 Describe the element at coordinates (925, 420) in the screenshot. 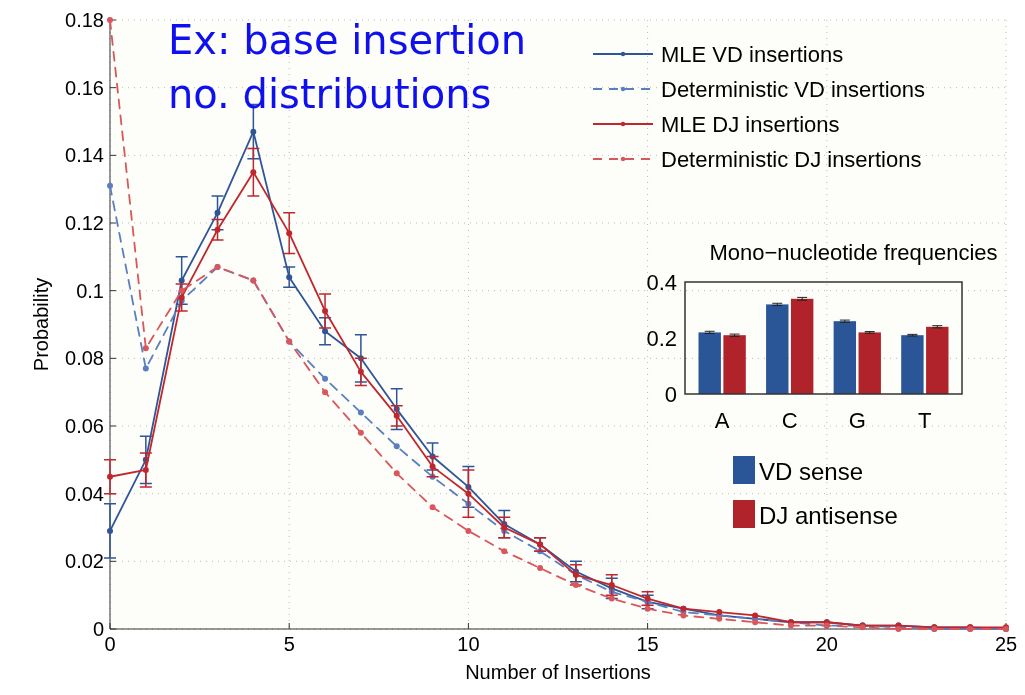

I see `x-tick-label: T` at that location.